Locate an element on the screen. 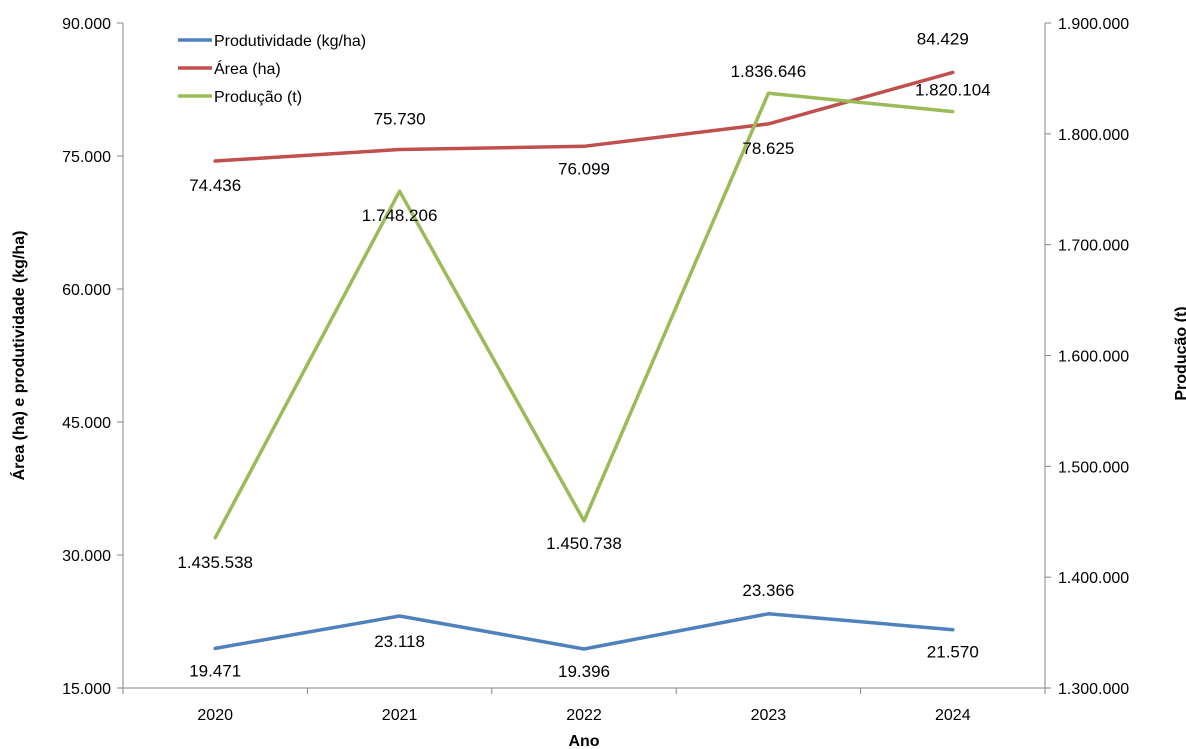 This screenshot has width=1186, height=749. legend-item-area: Área (ha) is located at coordinates (229, 68).